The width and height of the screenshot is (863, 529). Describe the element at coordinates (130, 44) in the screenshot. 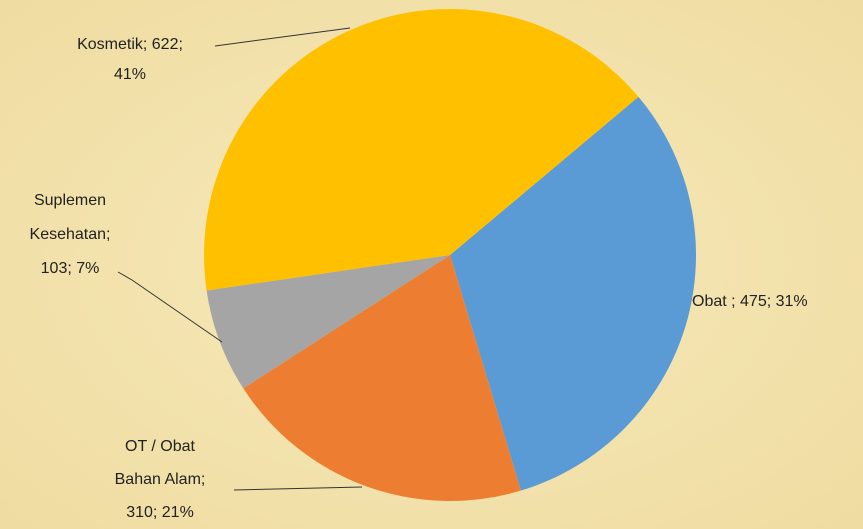

I see `data-label: Kosmetik; 622;` at that location.